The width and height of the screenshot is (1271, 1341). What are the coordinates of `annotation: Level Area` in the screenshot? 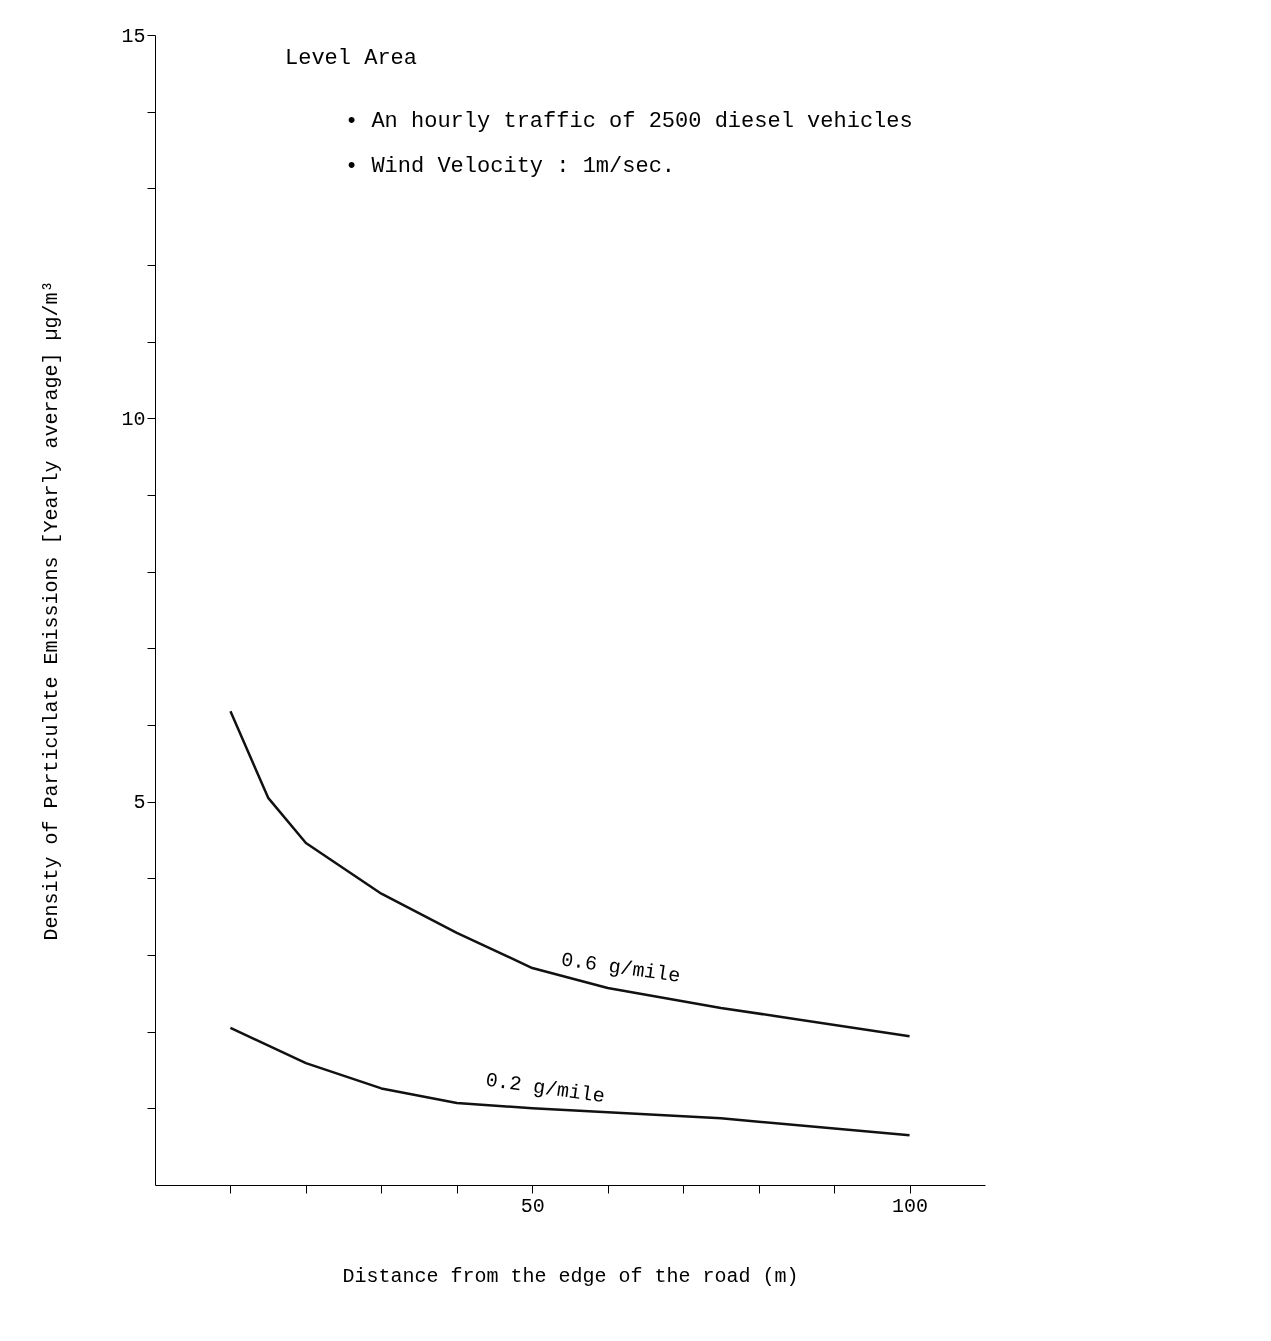 It's located at (351, 58).